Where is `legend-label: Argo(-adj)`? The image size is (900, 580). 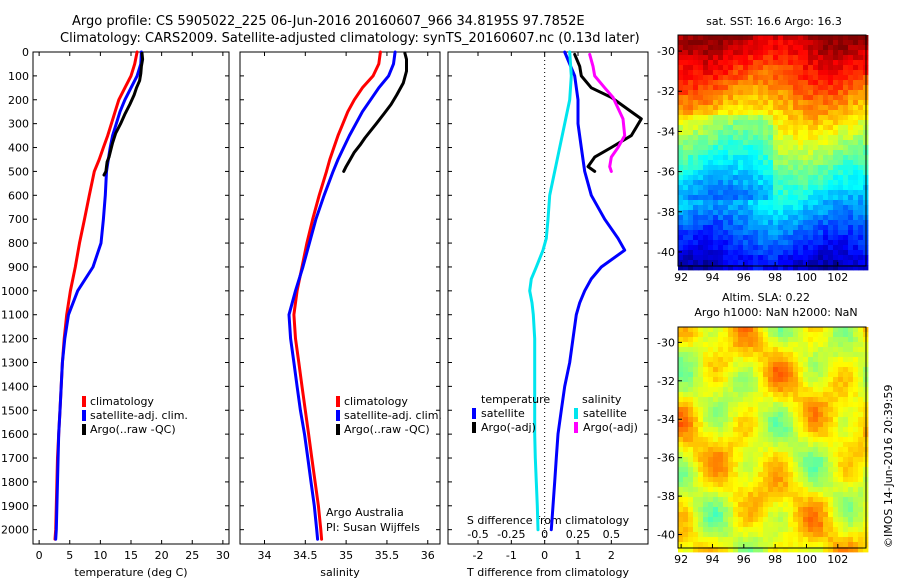 legend-label: Argo(-adj) is located at coordinates (610, 427).